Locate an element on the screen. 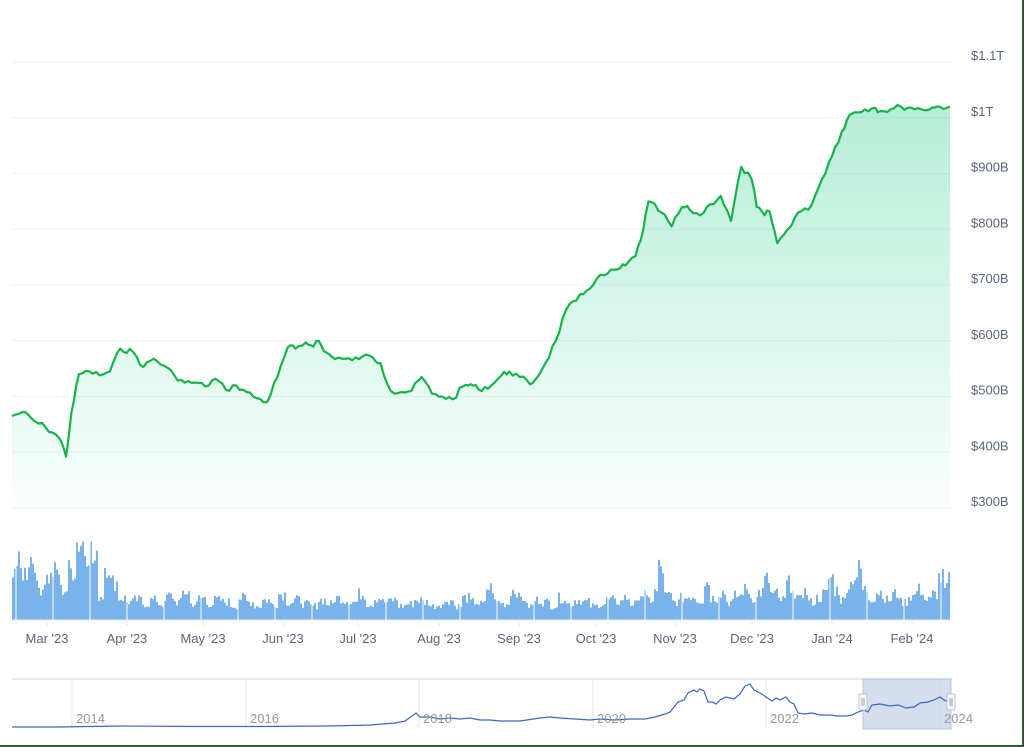 This screenshot has width=1024, height=747. y-axis-label: $600B is located at coordinates (990, 334).